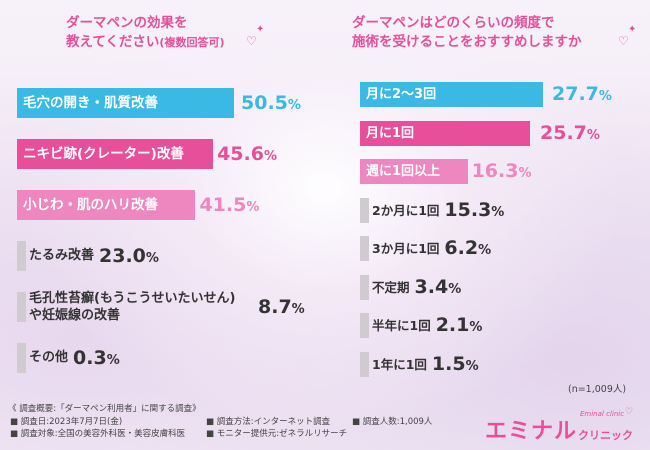  I want to click on value-number: 2.1, so click(452, 325).